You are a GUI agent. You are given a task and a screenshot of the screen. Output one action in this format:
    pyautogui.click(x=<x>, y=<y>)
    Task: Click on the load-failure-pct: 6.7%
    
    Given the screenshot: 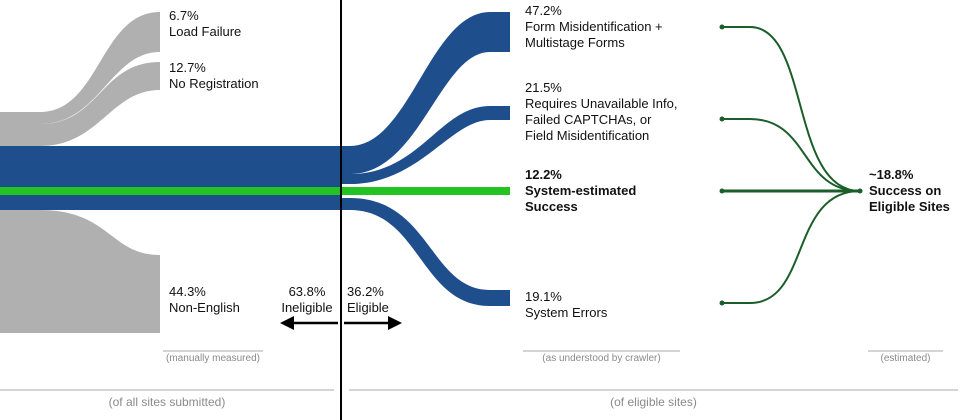 What is the action you would take?
    pyautogui.click(x=184, y=15)
    